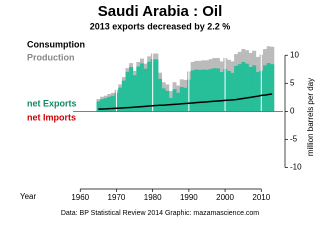 This screenshot has height=240, width=320. Describe the element at coordinates (294, 139) in the screenshot. I see `y-tick-label: -5` at that location.